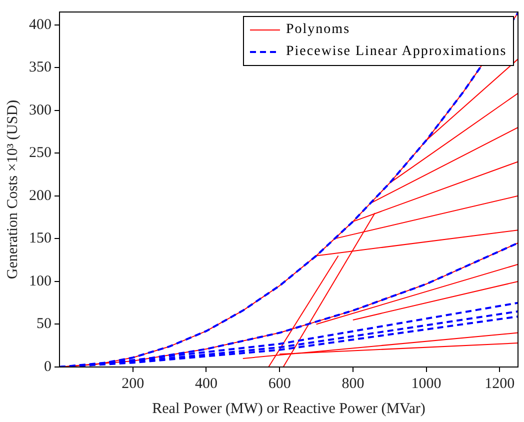 This screenshot has width=524, height=422. What do you see at coordinates (426, 384) in the screenshot?
I see `x-tick-label: 1000` at bounding box center [426, 384].